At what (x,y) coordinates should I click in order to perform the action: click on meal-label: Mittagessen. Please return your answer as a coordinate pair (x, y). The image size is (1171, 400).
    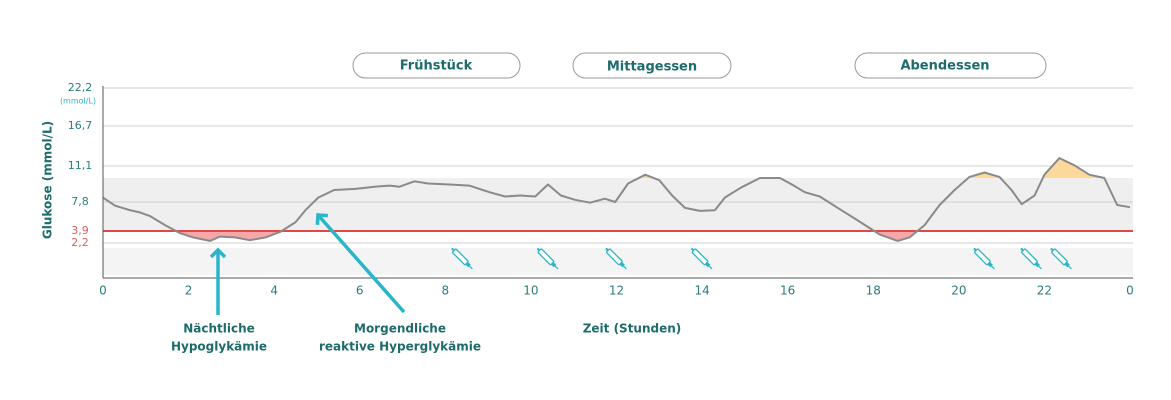
    Looking at the image, I should click on (652, 65).